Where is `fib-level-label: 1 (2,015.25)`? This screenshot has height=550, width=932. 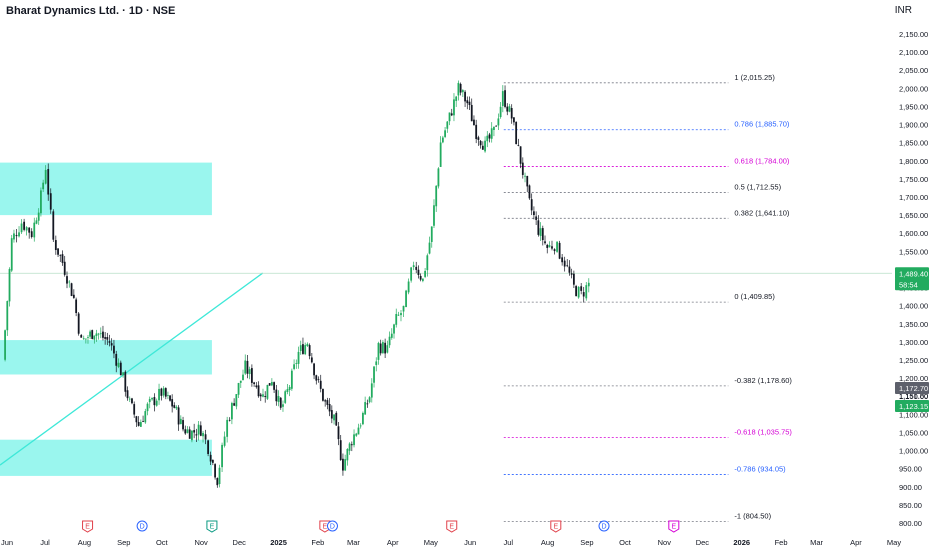
fib-level-label: 1 (2,015.25) is located at coordinates (754, 77).